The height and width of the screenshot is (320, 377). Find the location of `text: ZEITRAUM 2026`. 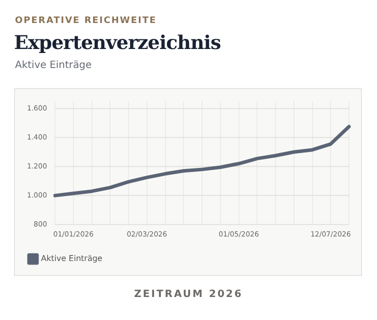

text: ZEITRAUM 2026 is located at coordinates (188, 294).